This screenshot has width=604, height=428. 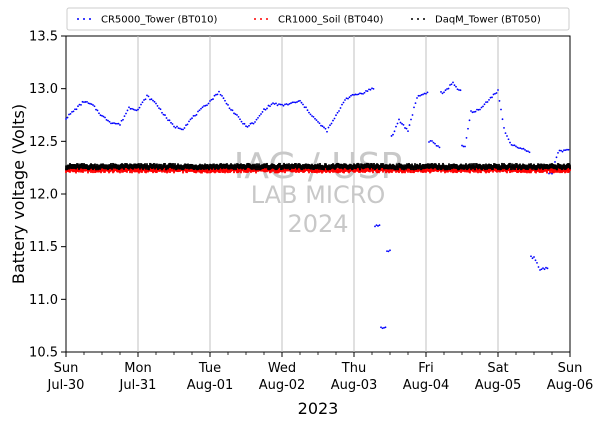 I want to click on legend-label: CR5000_Tower (BT010), so click(x=159, y=20).